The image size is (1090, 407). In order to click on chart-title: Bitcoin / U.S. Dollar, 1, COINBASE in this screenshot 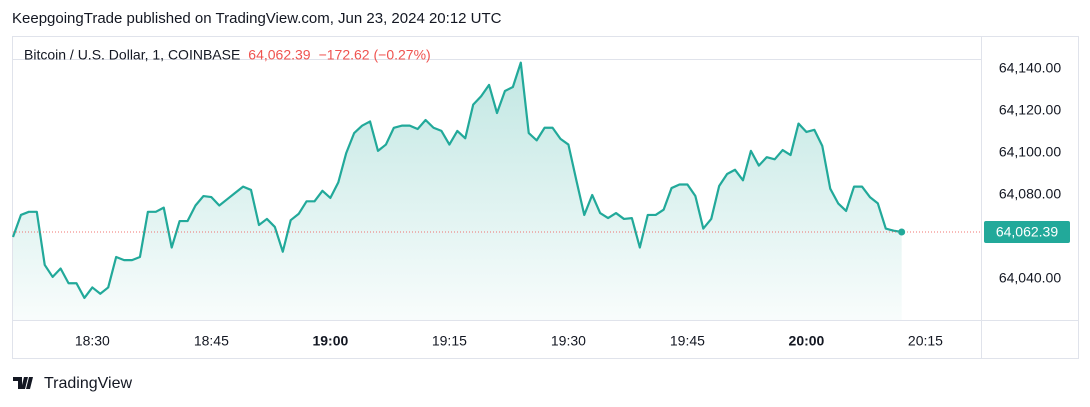, I will do `click(132, 55)`.